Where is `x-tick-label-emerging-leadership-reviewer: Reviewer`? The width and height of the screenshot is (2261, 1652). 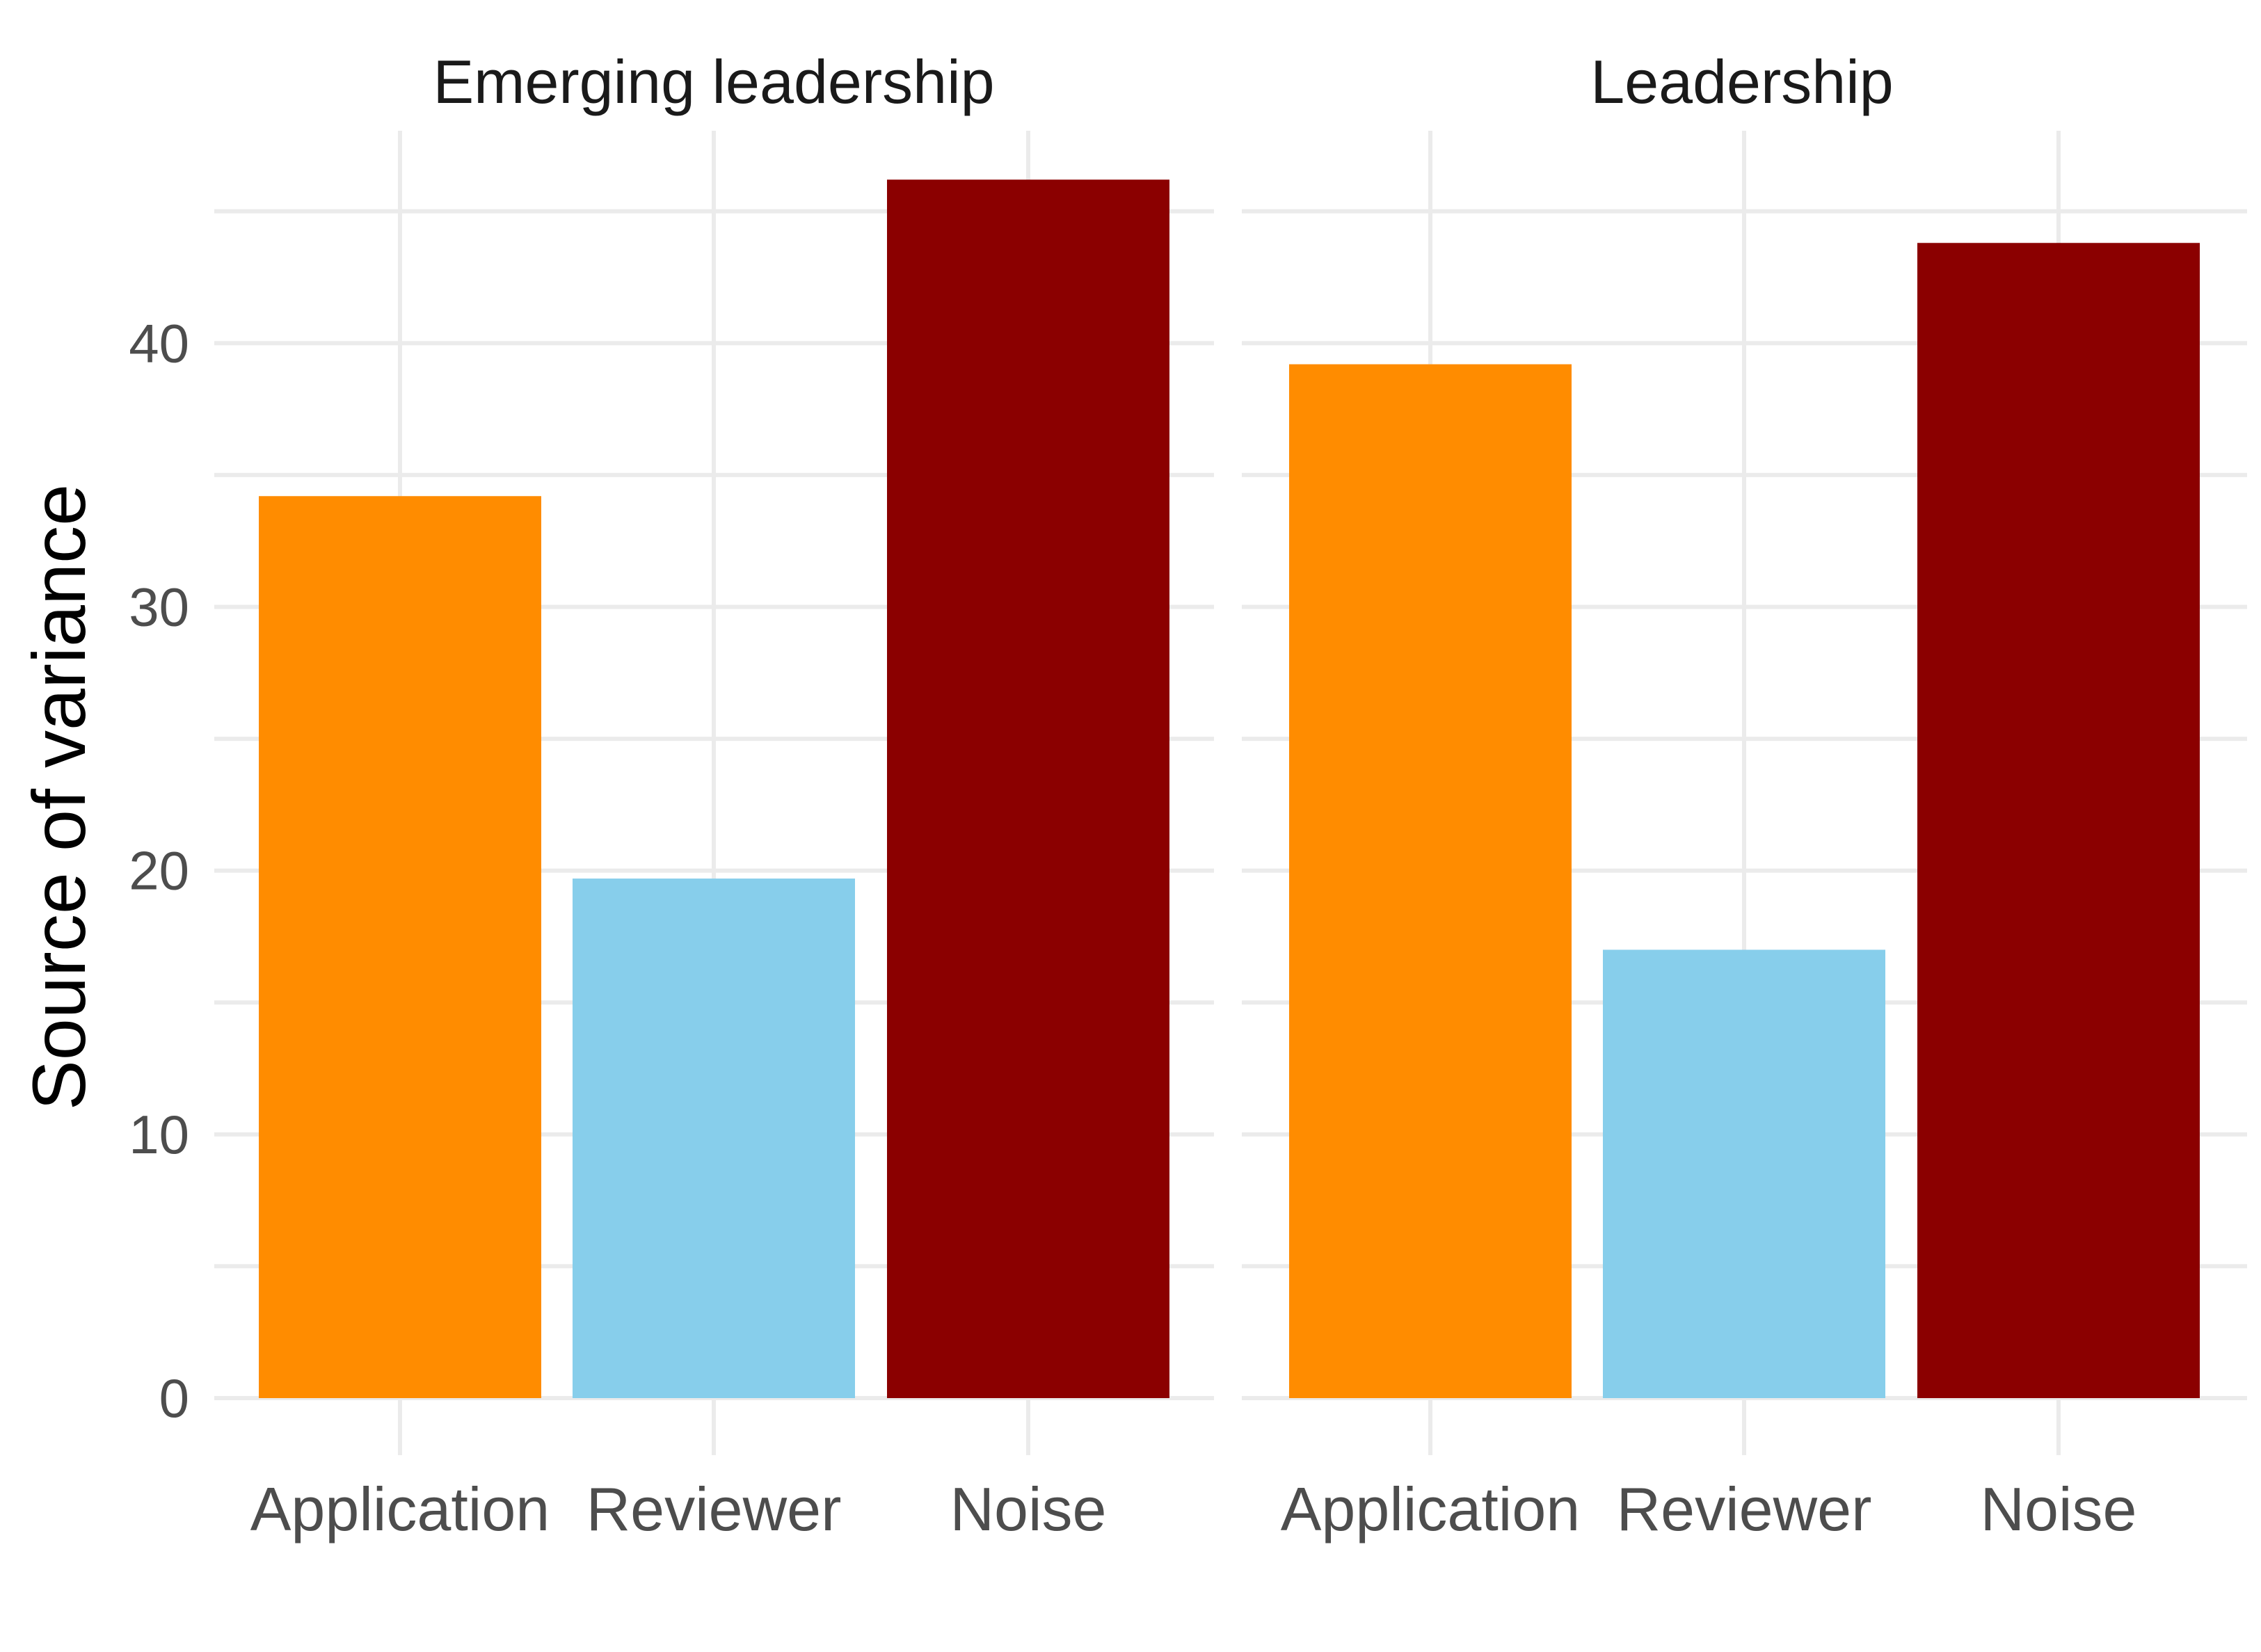
x-tick-label-emerging-leadership-reviewer: Reviewer is located at coordinates (714, 1509).